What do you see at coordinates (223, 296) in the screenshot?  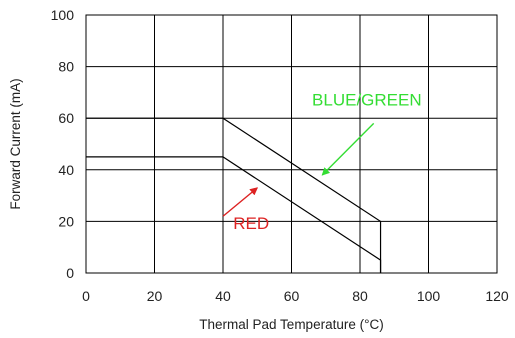 I see `x-tick-label: 40` at bounding box center [223, 296].